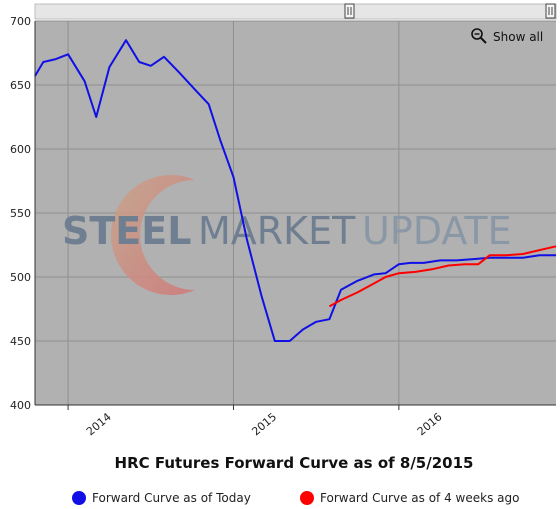 Image resolution: width=560 pixels, height=509 pixels. Describe the element at coordinates (430, 424) in the screenshot. I see `x-tick-label: 2016` at that location.